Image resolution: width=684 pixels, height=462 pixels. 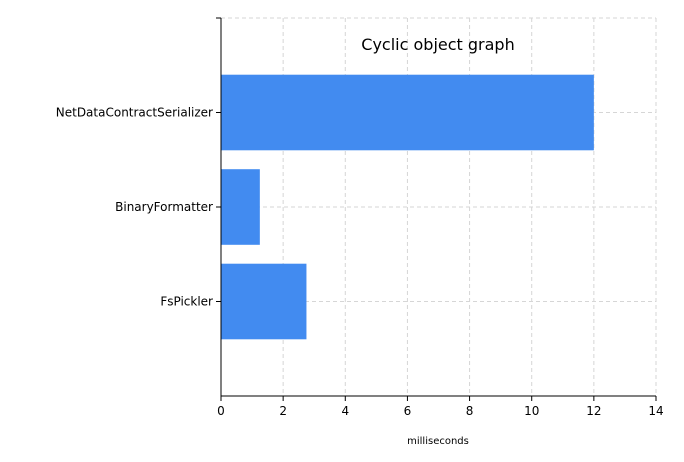 What do you see at coordinates (437, 44) in the screenshot?
I see `chart-title: Cyclic object graph` at bounding box center [437, 44].